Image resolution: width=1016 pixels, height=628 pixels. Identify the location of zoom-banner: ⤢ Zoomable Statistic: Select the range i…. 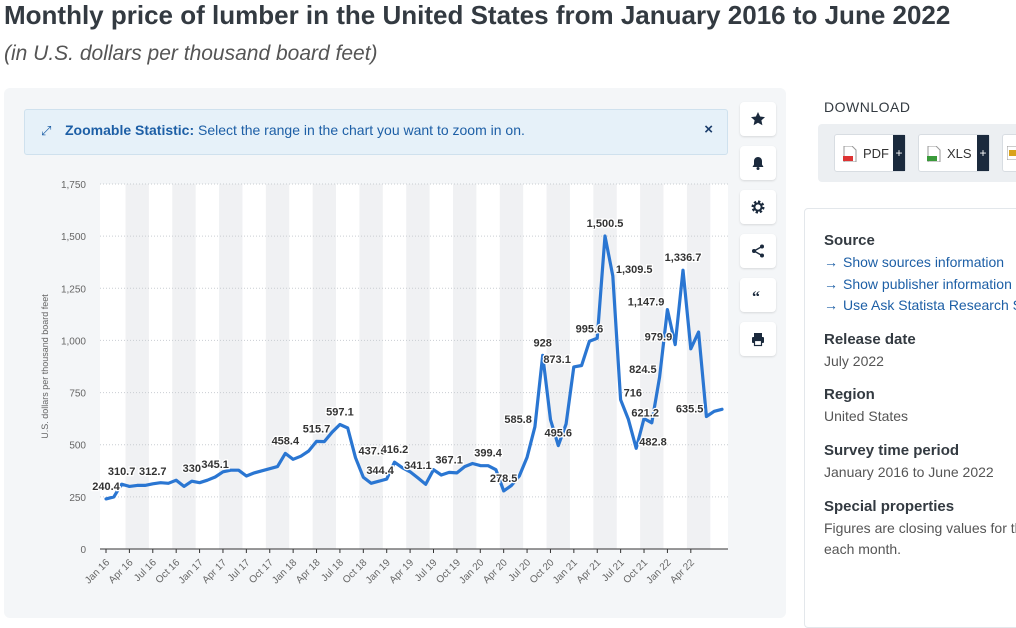
(376, 132).